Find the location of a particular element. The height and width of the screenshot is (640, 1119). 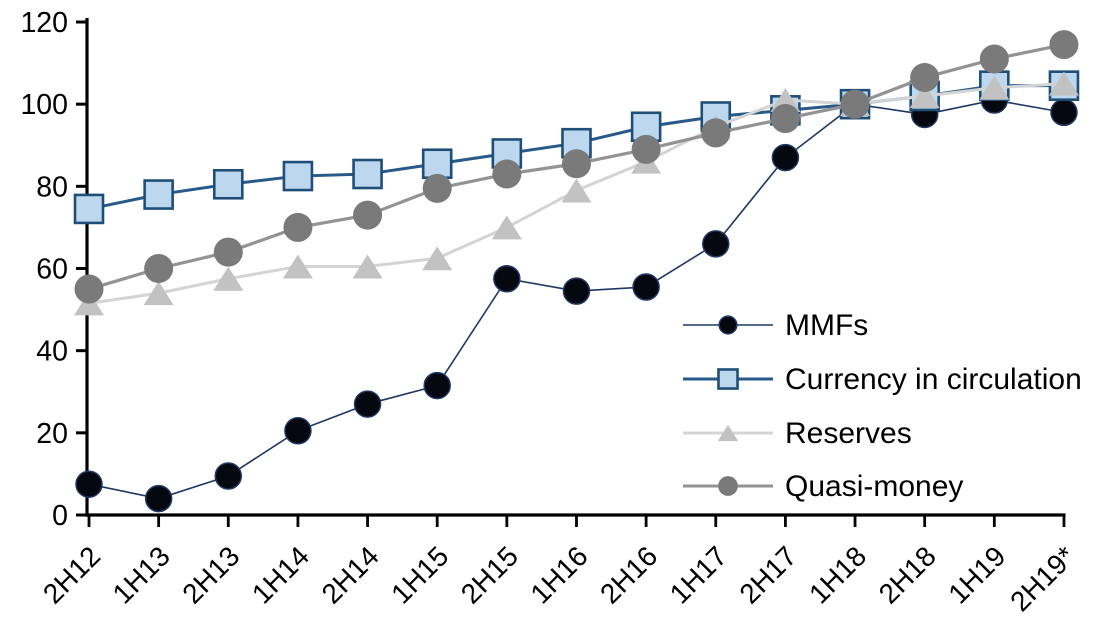

legend-item-quasi-money: Quasi-money is located at coordinates (823, 486).